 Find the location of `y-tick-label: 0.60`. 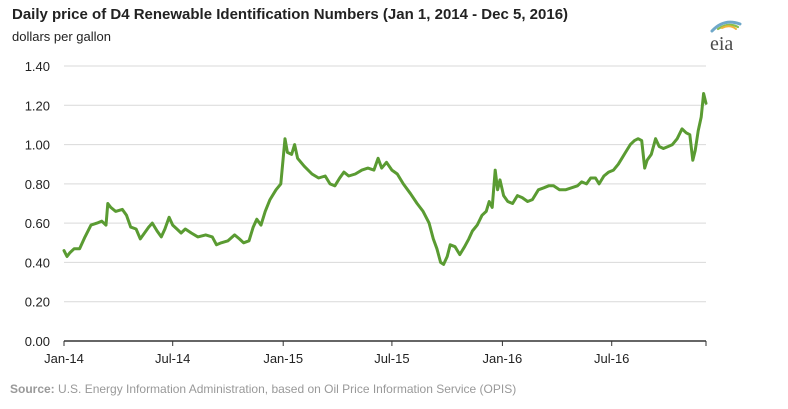

y-tick-label: 0.60 is located at coordinates (37, 223).